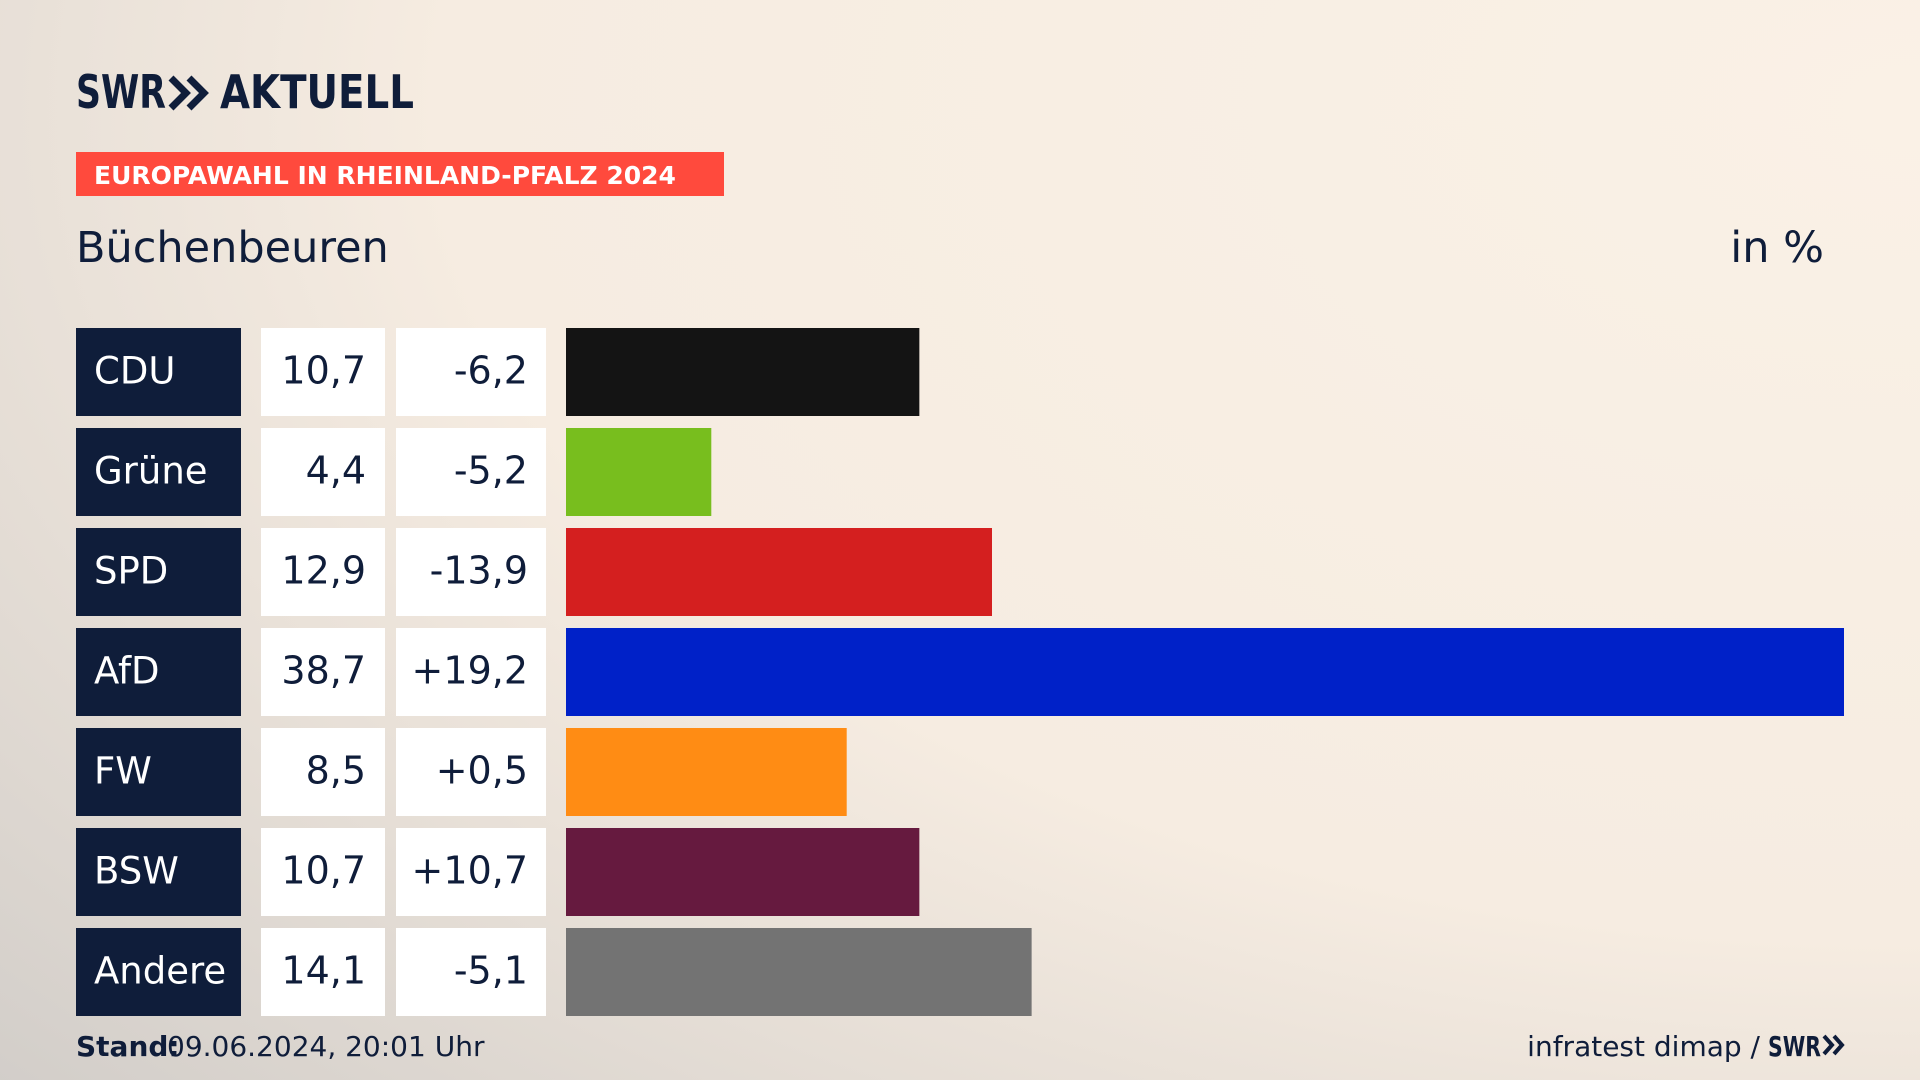 This screenshot has width=1920, height=1080. What do you see at coordinates (317, 92) in the screenshot?
I see `brand-section: AKTUELL` at bounding box center [317, 92].